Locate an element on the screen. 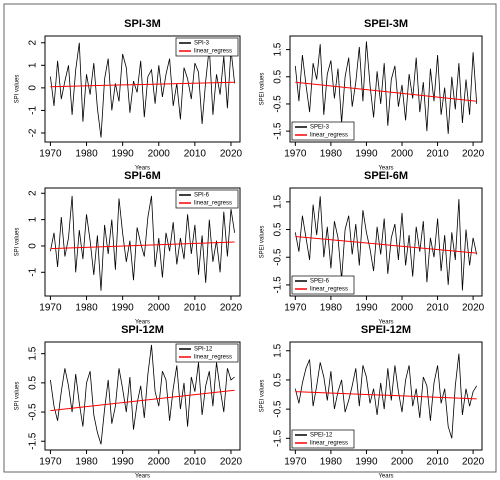 This screenshot has height=480, width=500. panel-title: SPI-3M is located at coordinates (142, 24).